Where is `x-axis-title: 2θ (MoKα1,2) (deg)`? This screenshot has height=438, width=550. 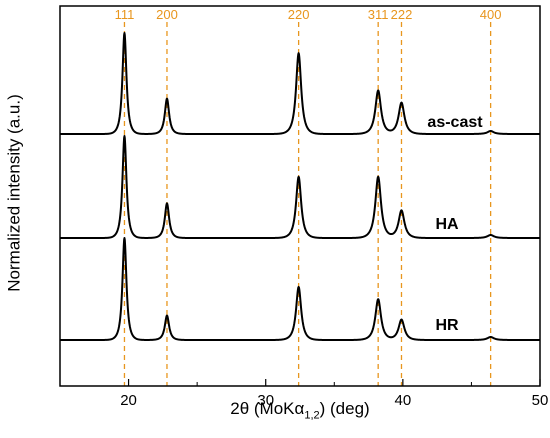 x-axis-title: 2θ (MoKα1,2) (deg) is located at coordinates (300, 410).